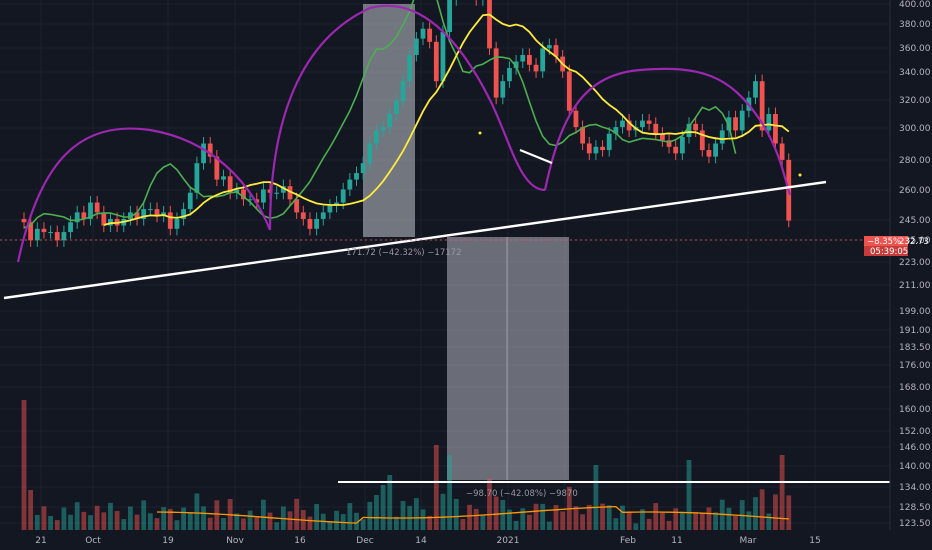 Image resolution: width=932 pixels, height=550 pixels. Describe the element at coordinates (676, 541) in the screenshot. I see `time-tick-10: 11` at that location.